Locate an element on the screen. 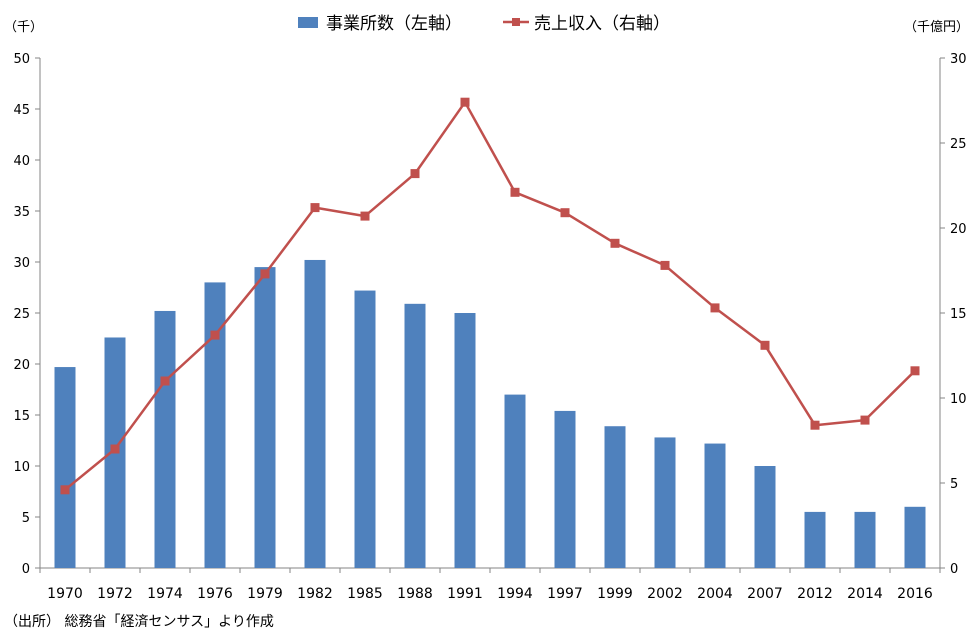 The width and height of the screenshot is (977, 638). left-axis-unit: （千） is located at coordinates (23, 27).